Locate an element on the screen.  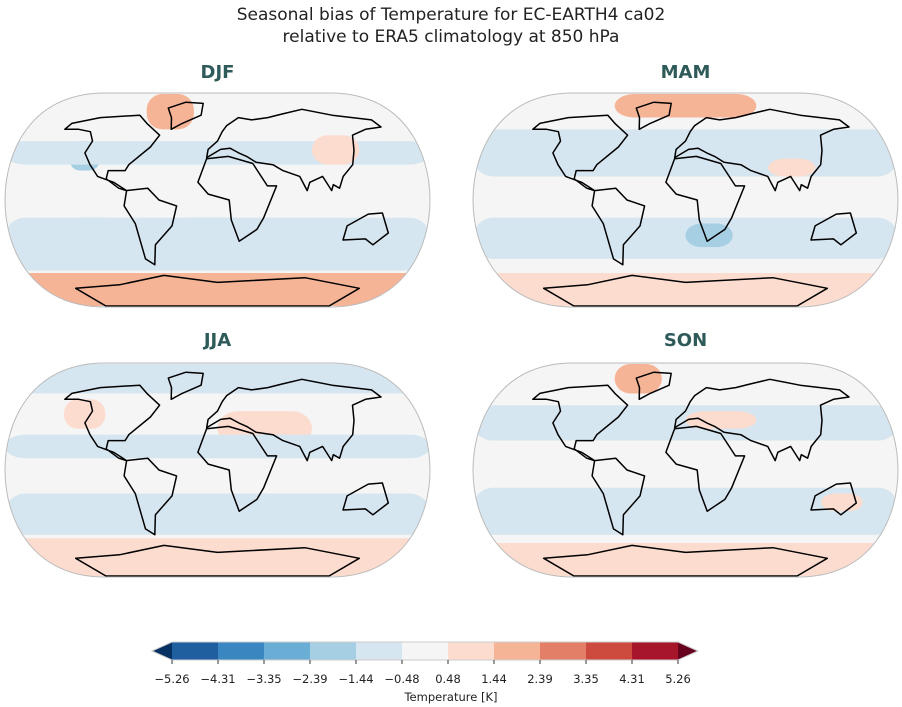
figure-title-line2: relative to ERA5 climatology at 850 hPa is located at coordinates (451, 37).